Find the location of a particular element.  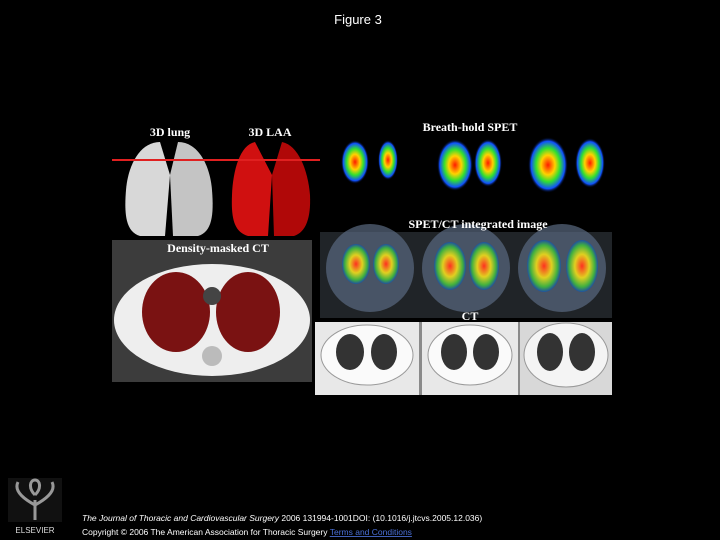

panel-label: SPET/CT integrated image is located at coordinates (478, 224).